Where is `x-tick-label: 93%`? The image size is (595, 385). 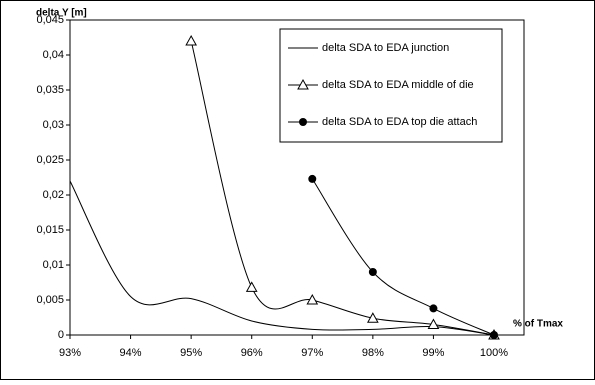 x-tick-label: 93% is located at coordinates (70, 353).